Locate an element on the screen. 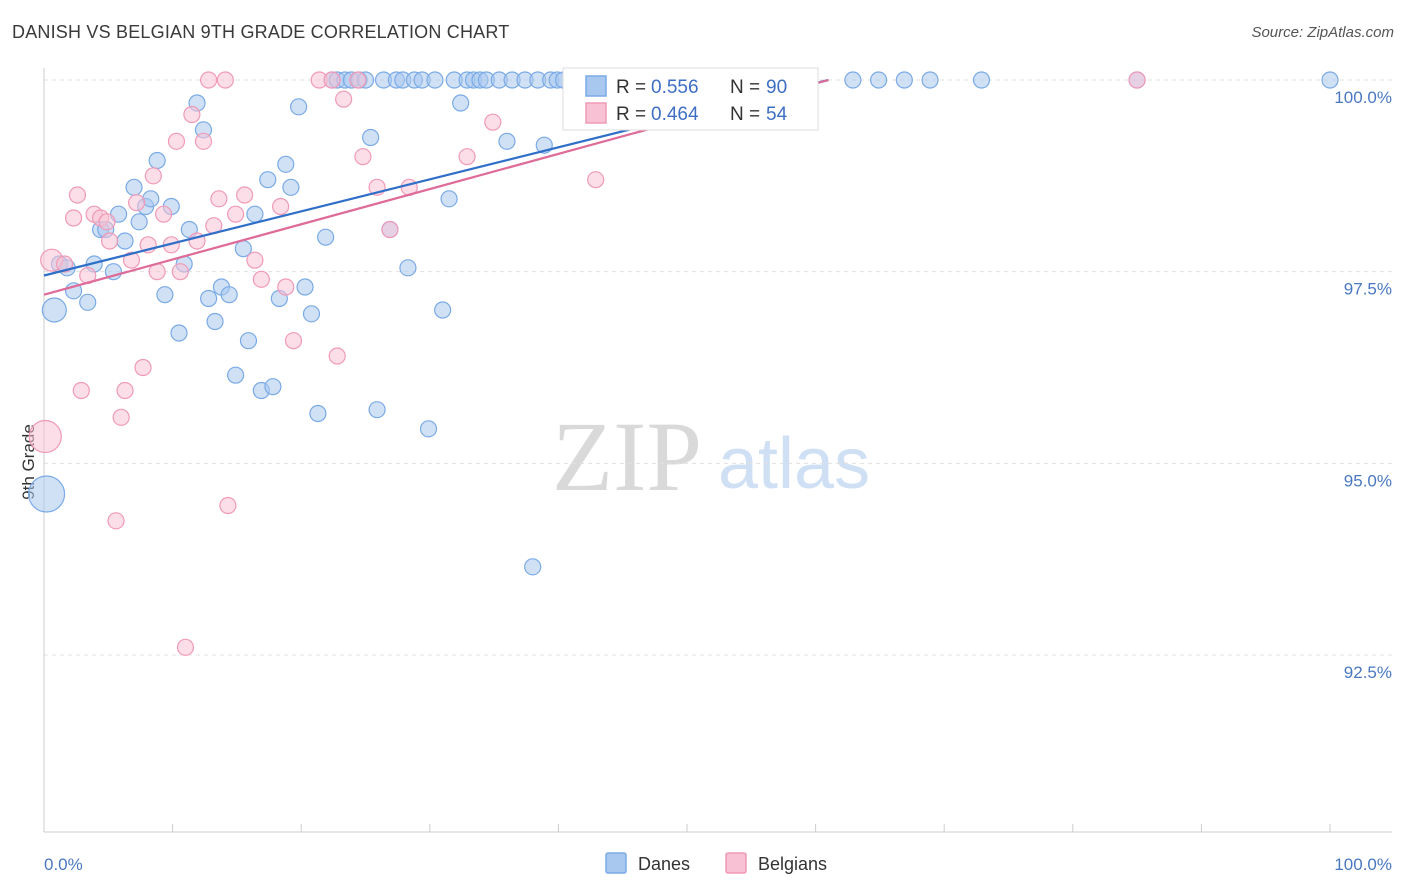  legend-swatch-danes is located at coordinates (596, 86).